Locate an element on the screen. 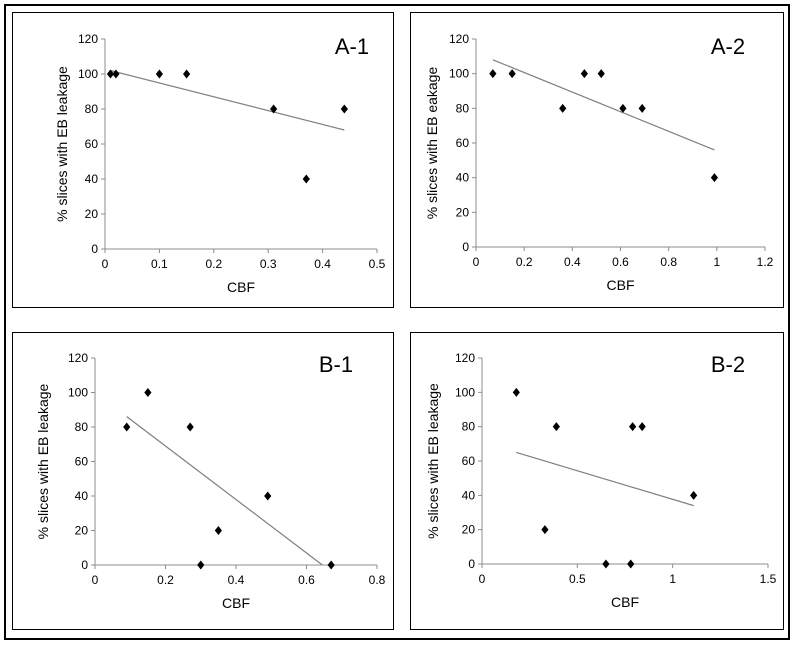 The height and width of the screenshot is (648, 798). panel-label: B-1 is located at coordinates (336, 364).